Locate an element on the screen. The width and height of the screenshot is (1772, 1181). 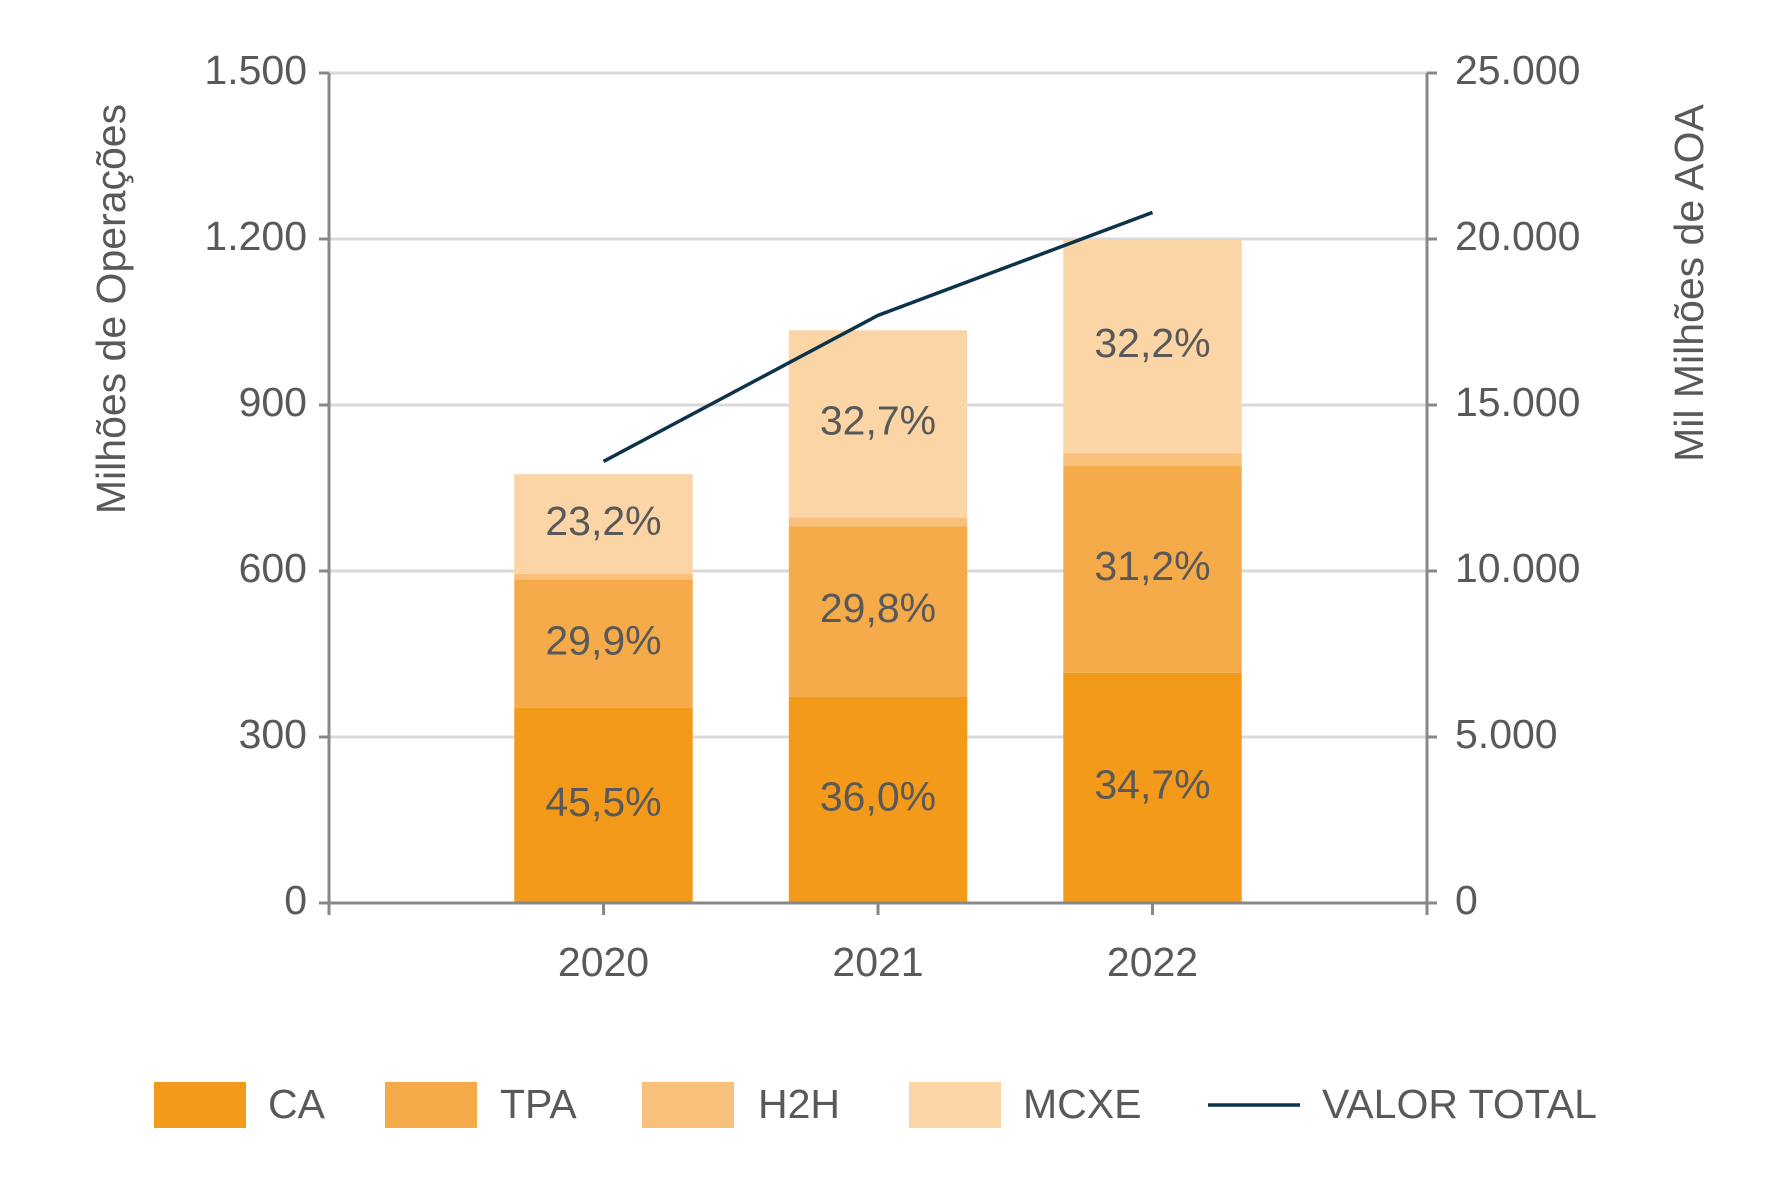
data-label: 45,5% is located at coordinates (603, 802).